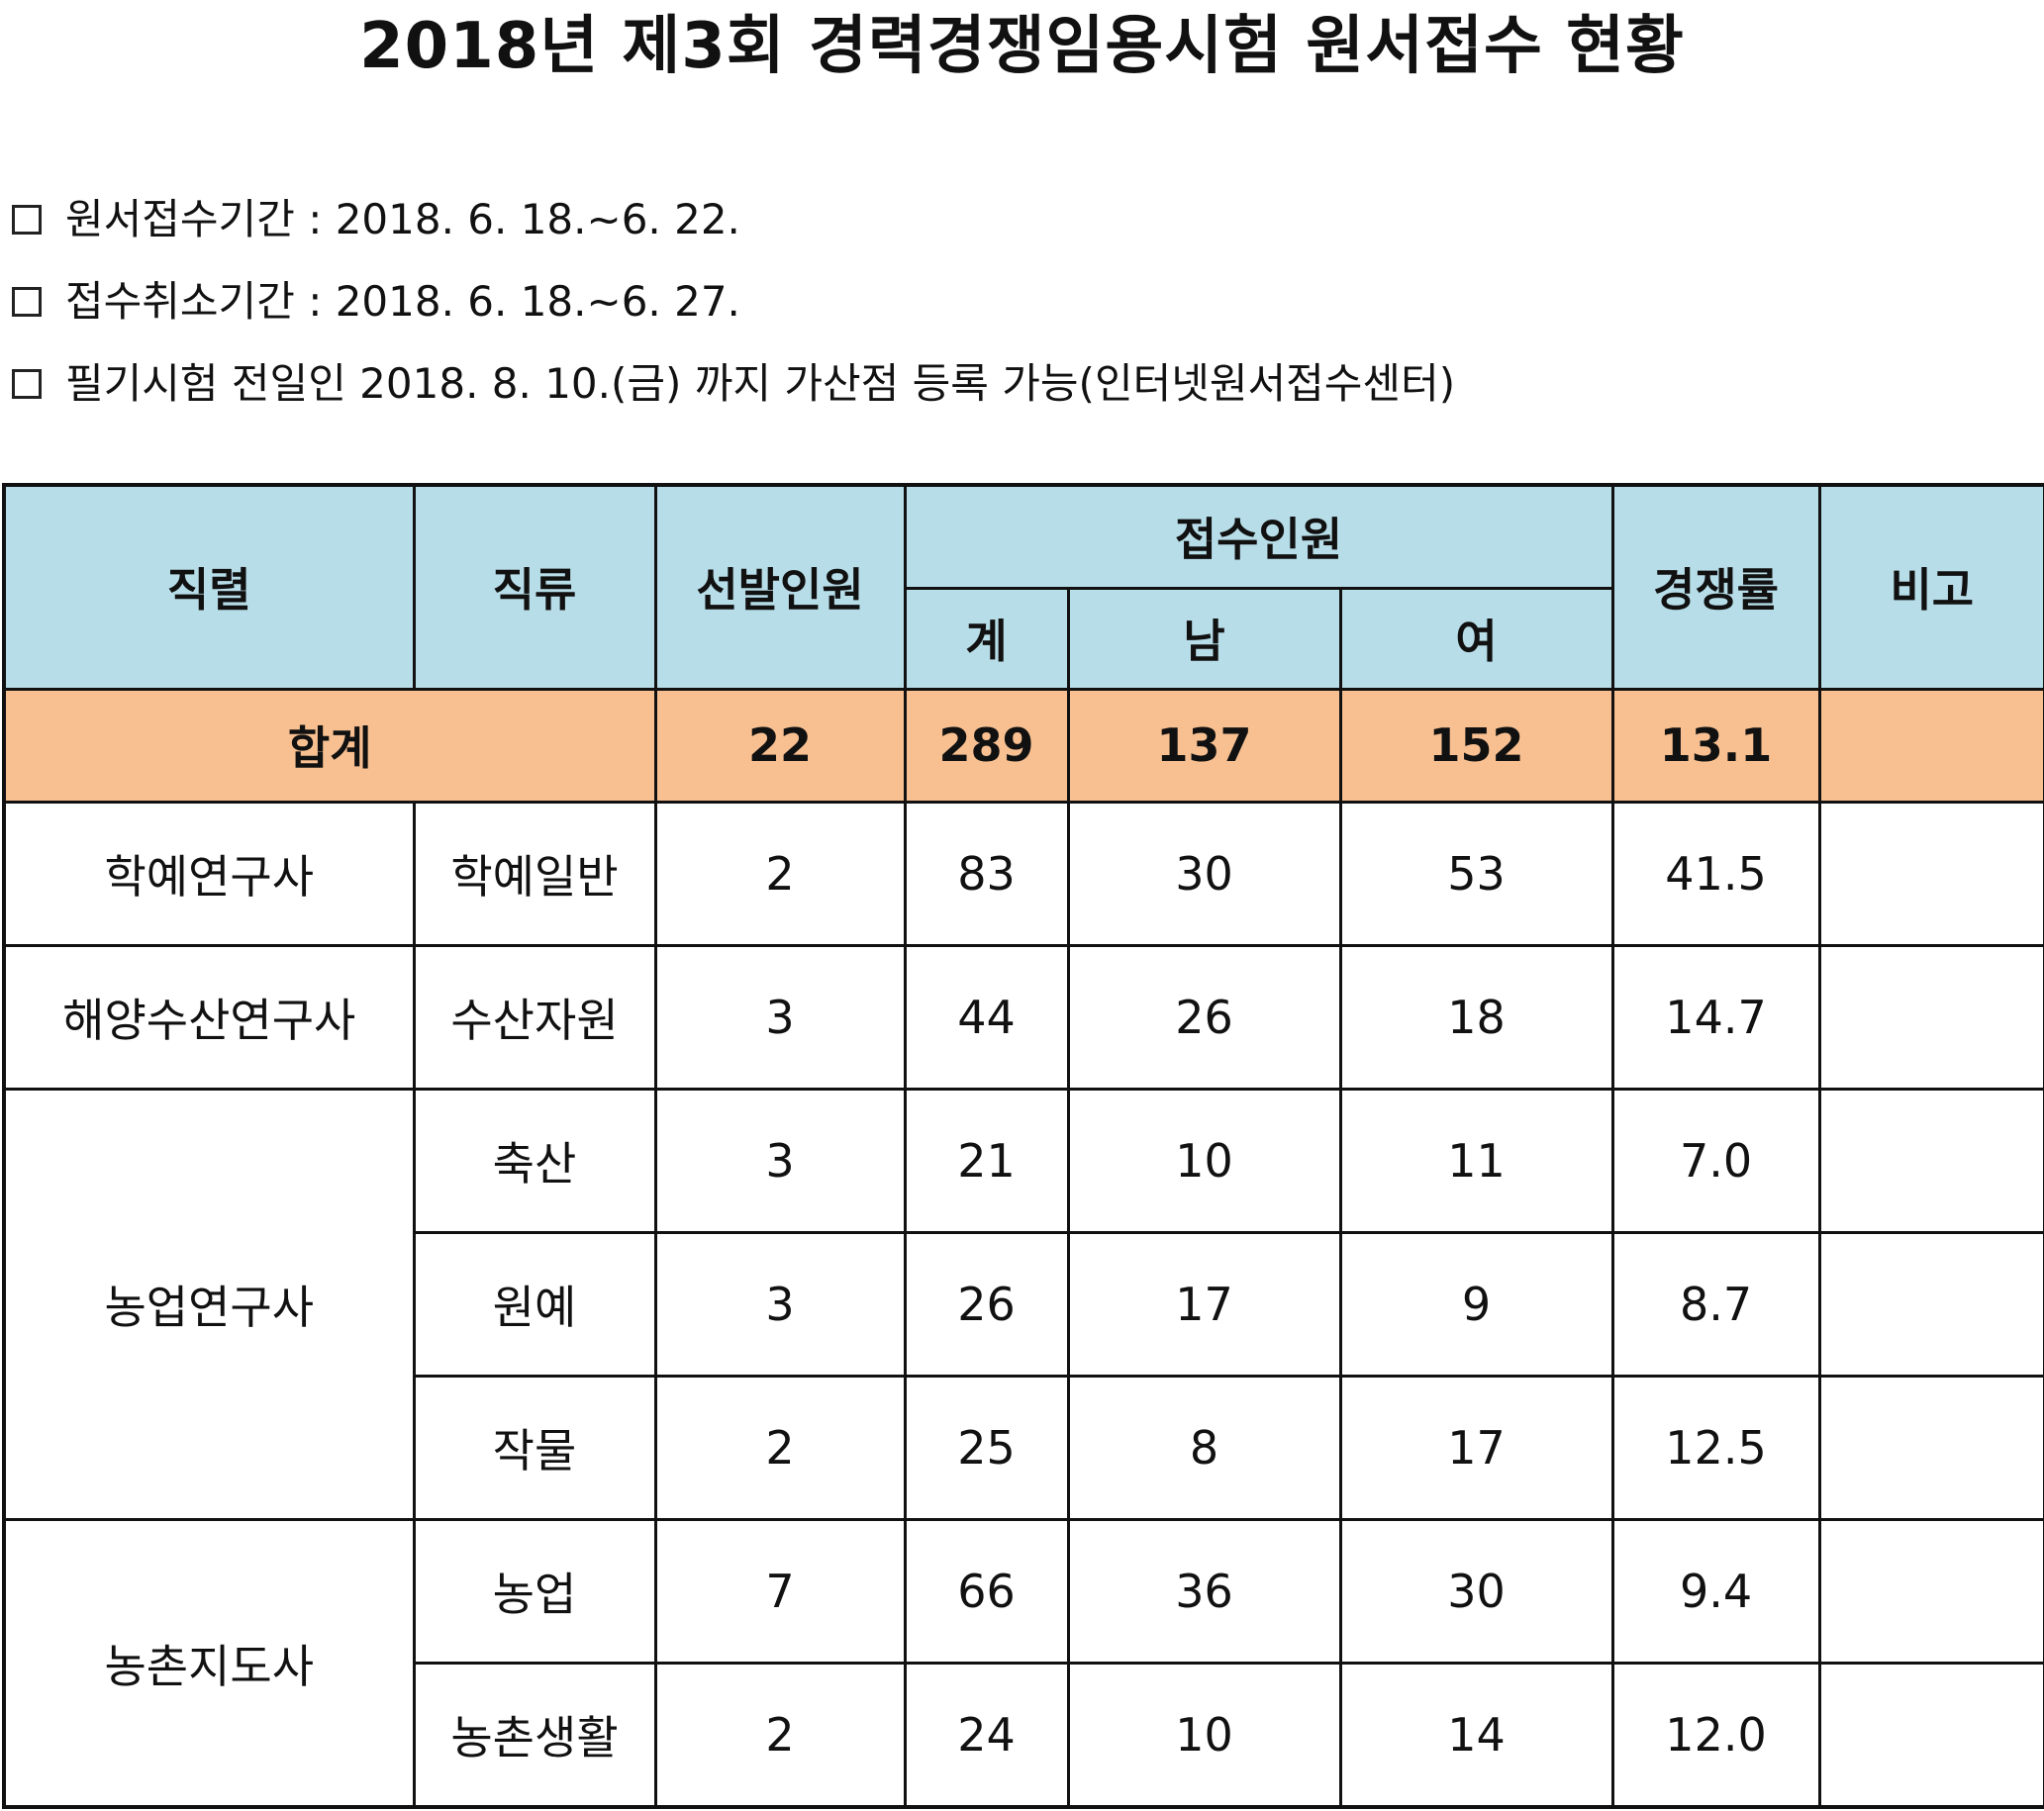 The image size is (2044, 1811). Describe the element at coordinates (986, 1736) in the screenshot. I see `total-cell: 24` at that location.